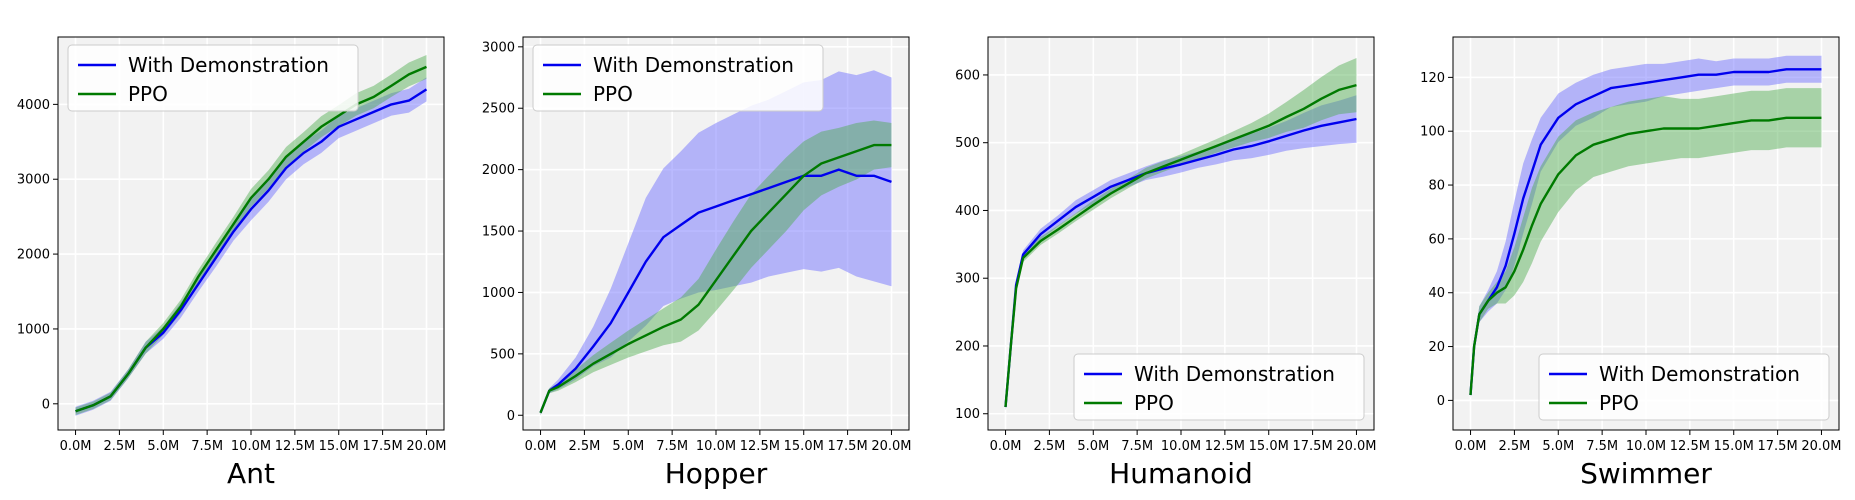 The height and width of the screenshot is (500, 1855). What do you see at coordinates (967, 279) in the screenshot?
I see `y-tick-label: 300` at bounding box center [967, 279].